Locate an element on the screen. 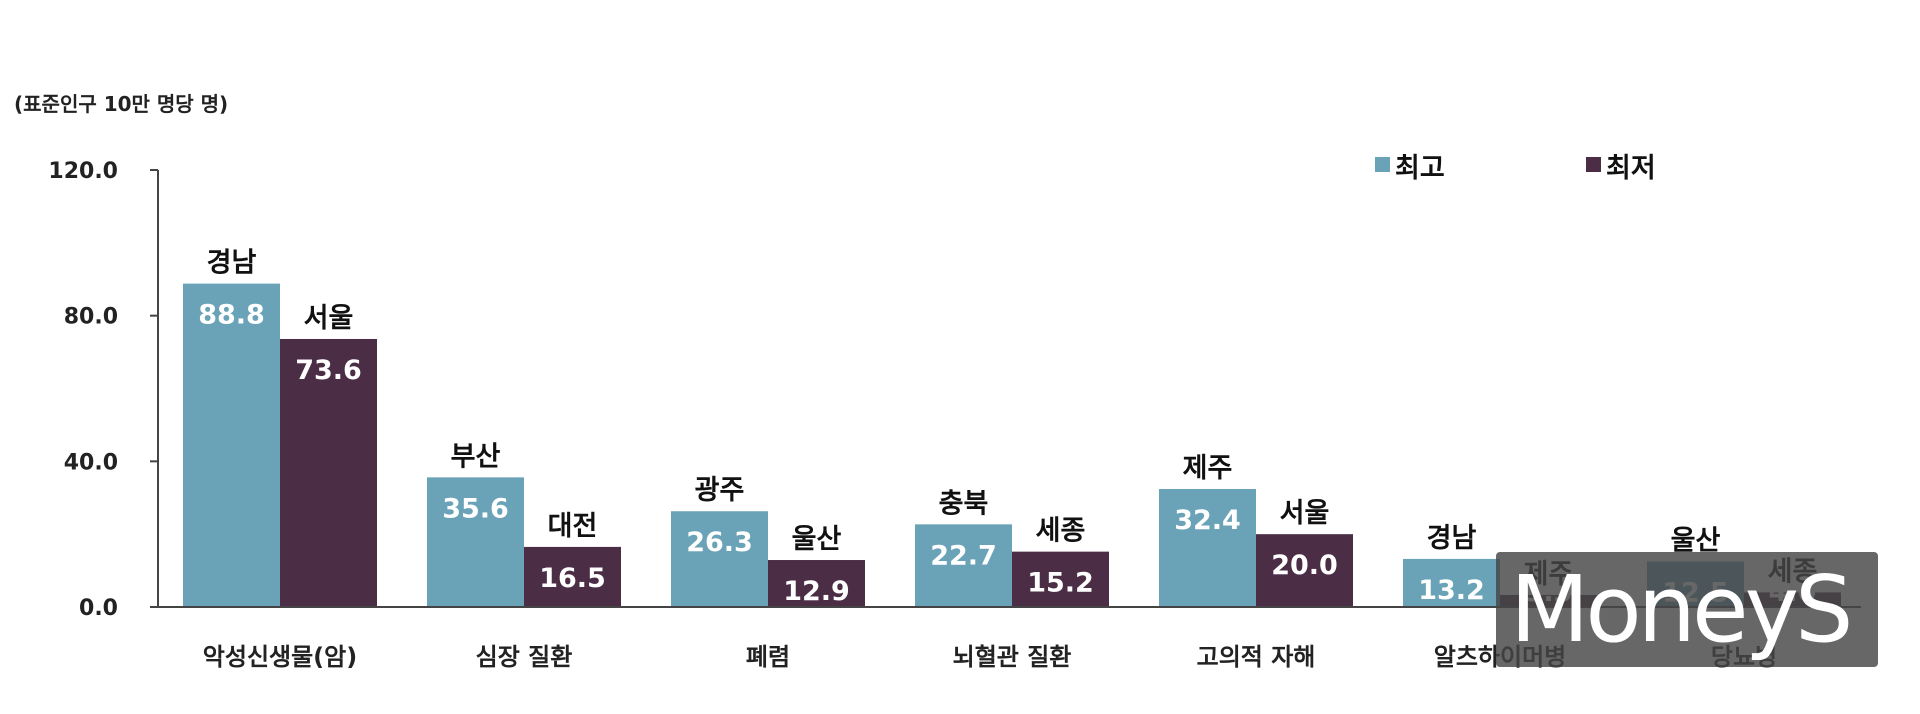  bar-region-label: 충북 is located at coordinates (964, 503).